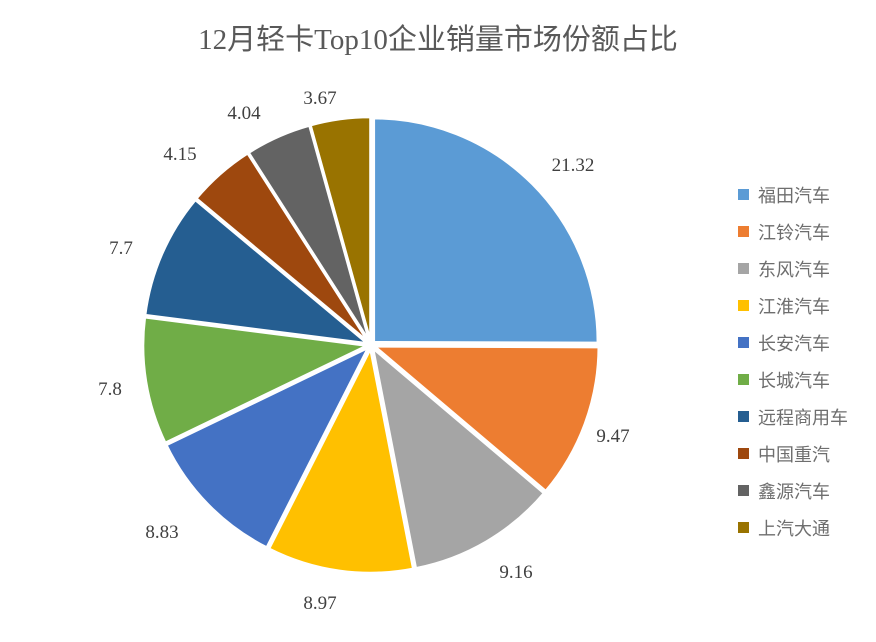  I want to click on legend-item: 长安汽车, so click(793, 342).